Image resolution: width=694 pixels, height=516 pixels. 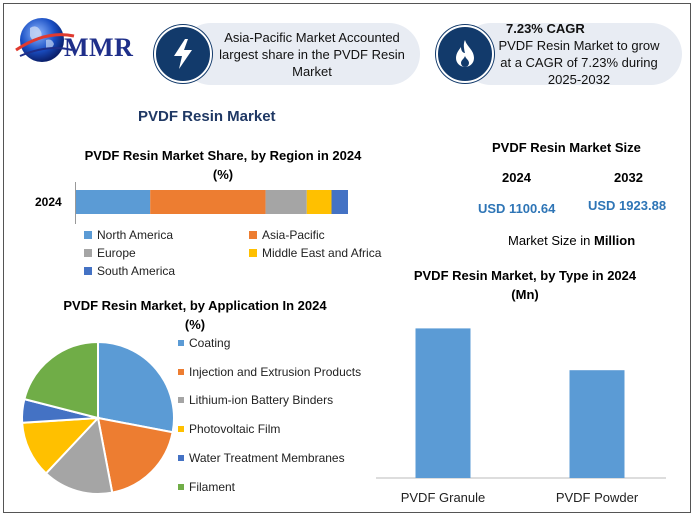 What do you see at coordinates (208, 202) in the screenshot?
I see `region-bar-segment-asia-pacific` at bounding box center [208, 202].